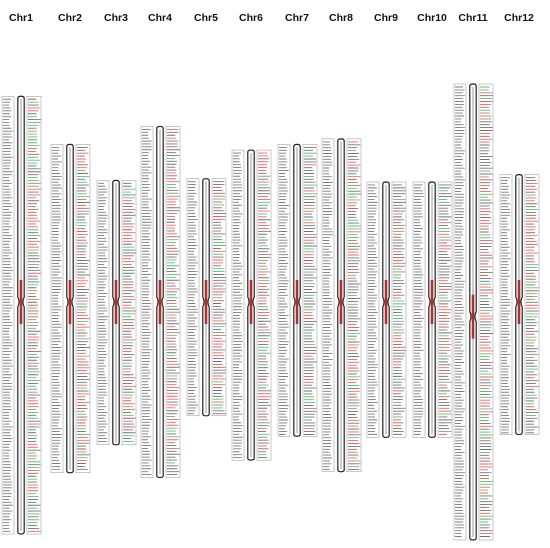 The image size is (550, 548). Describe the element at coordinates (116, 18) in the screenshot. I see `chromosome-title: Chr3` at that location.